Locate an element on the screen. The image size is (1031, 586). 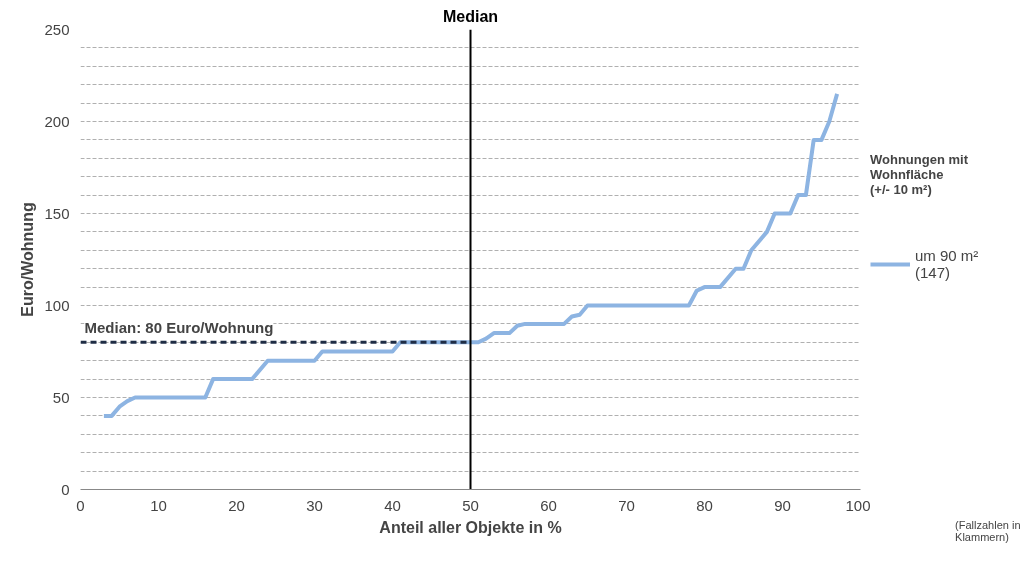
y-axis-title: Euro/Wohnung is located at coordinates (28, 259).